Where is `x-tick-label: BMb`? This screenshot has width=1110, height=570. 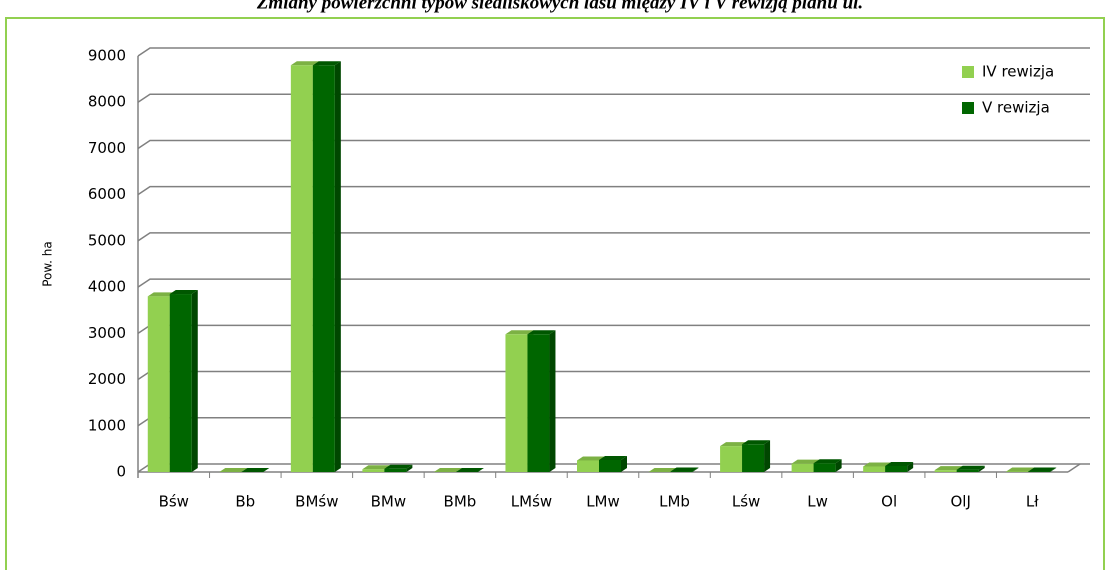
x-tick-label: BMb is located at coordinates (460, 502).